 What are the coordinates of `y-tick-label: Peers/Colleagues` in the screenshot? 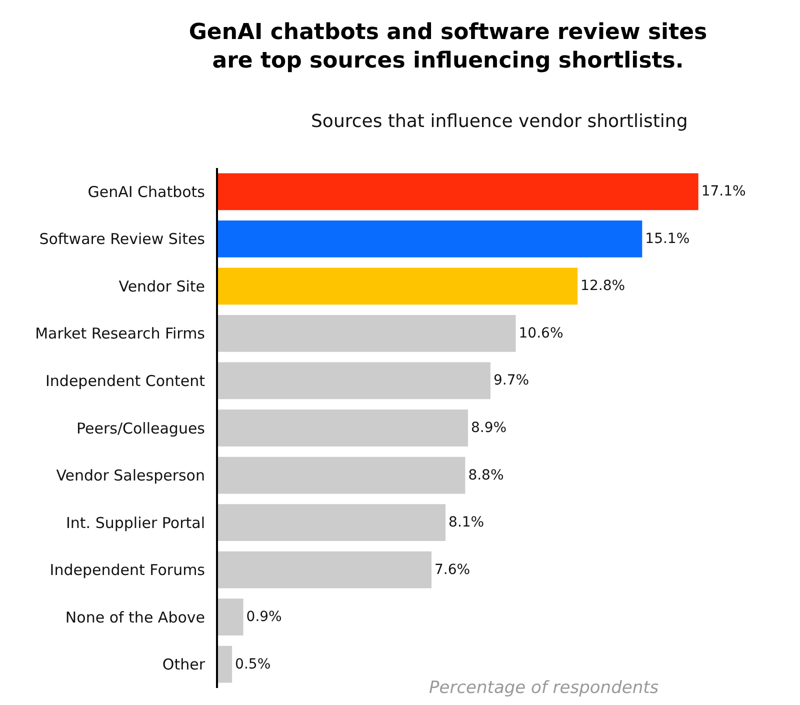 It's located at (141, 428).